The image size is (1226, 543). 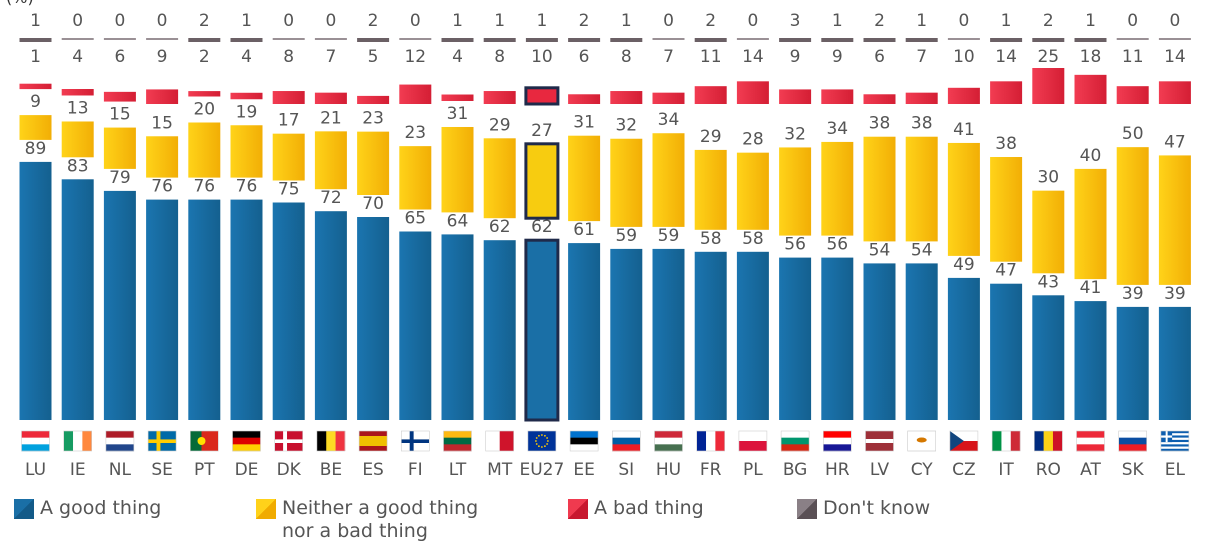 I want to click on bar-group-bg: 56 32 9 3 BG, so click(x=795, y=245).